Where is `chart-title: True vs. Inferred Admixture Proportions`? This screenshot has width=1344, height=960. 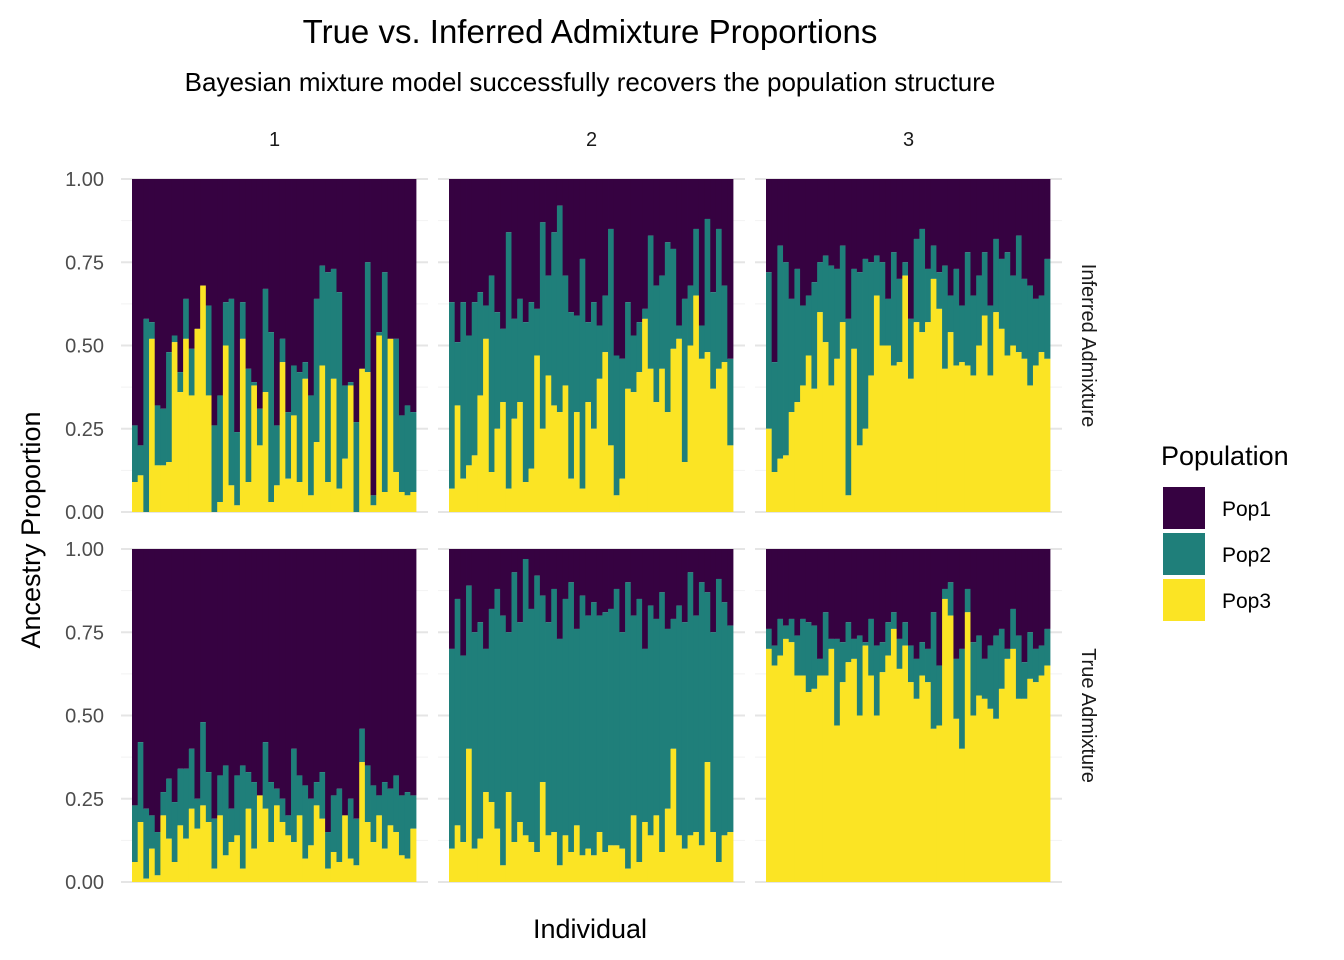
chart-title: True vs. Inferred Admixture Proportions is located at coordinates (590, 31).